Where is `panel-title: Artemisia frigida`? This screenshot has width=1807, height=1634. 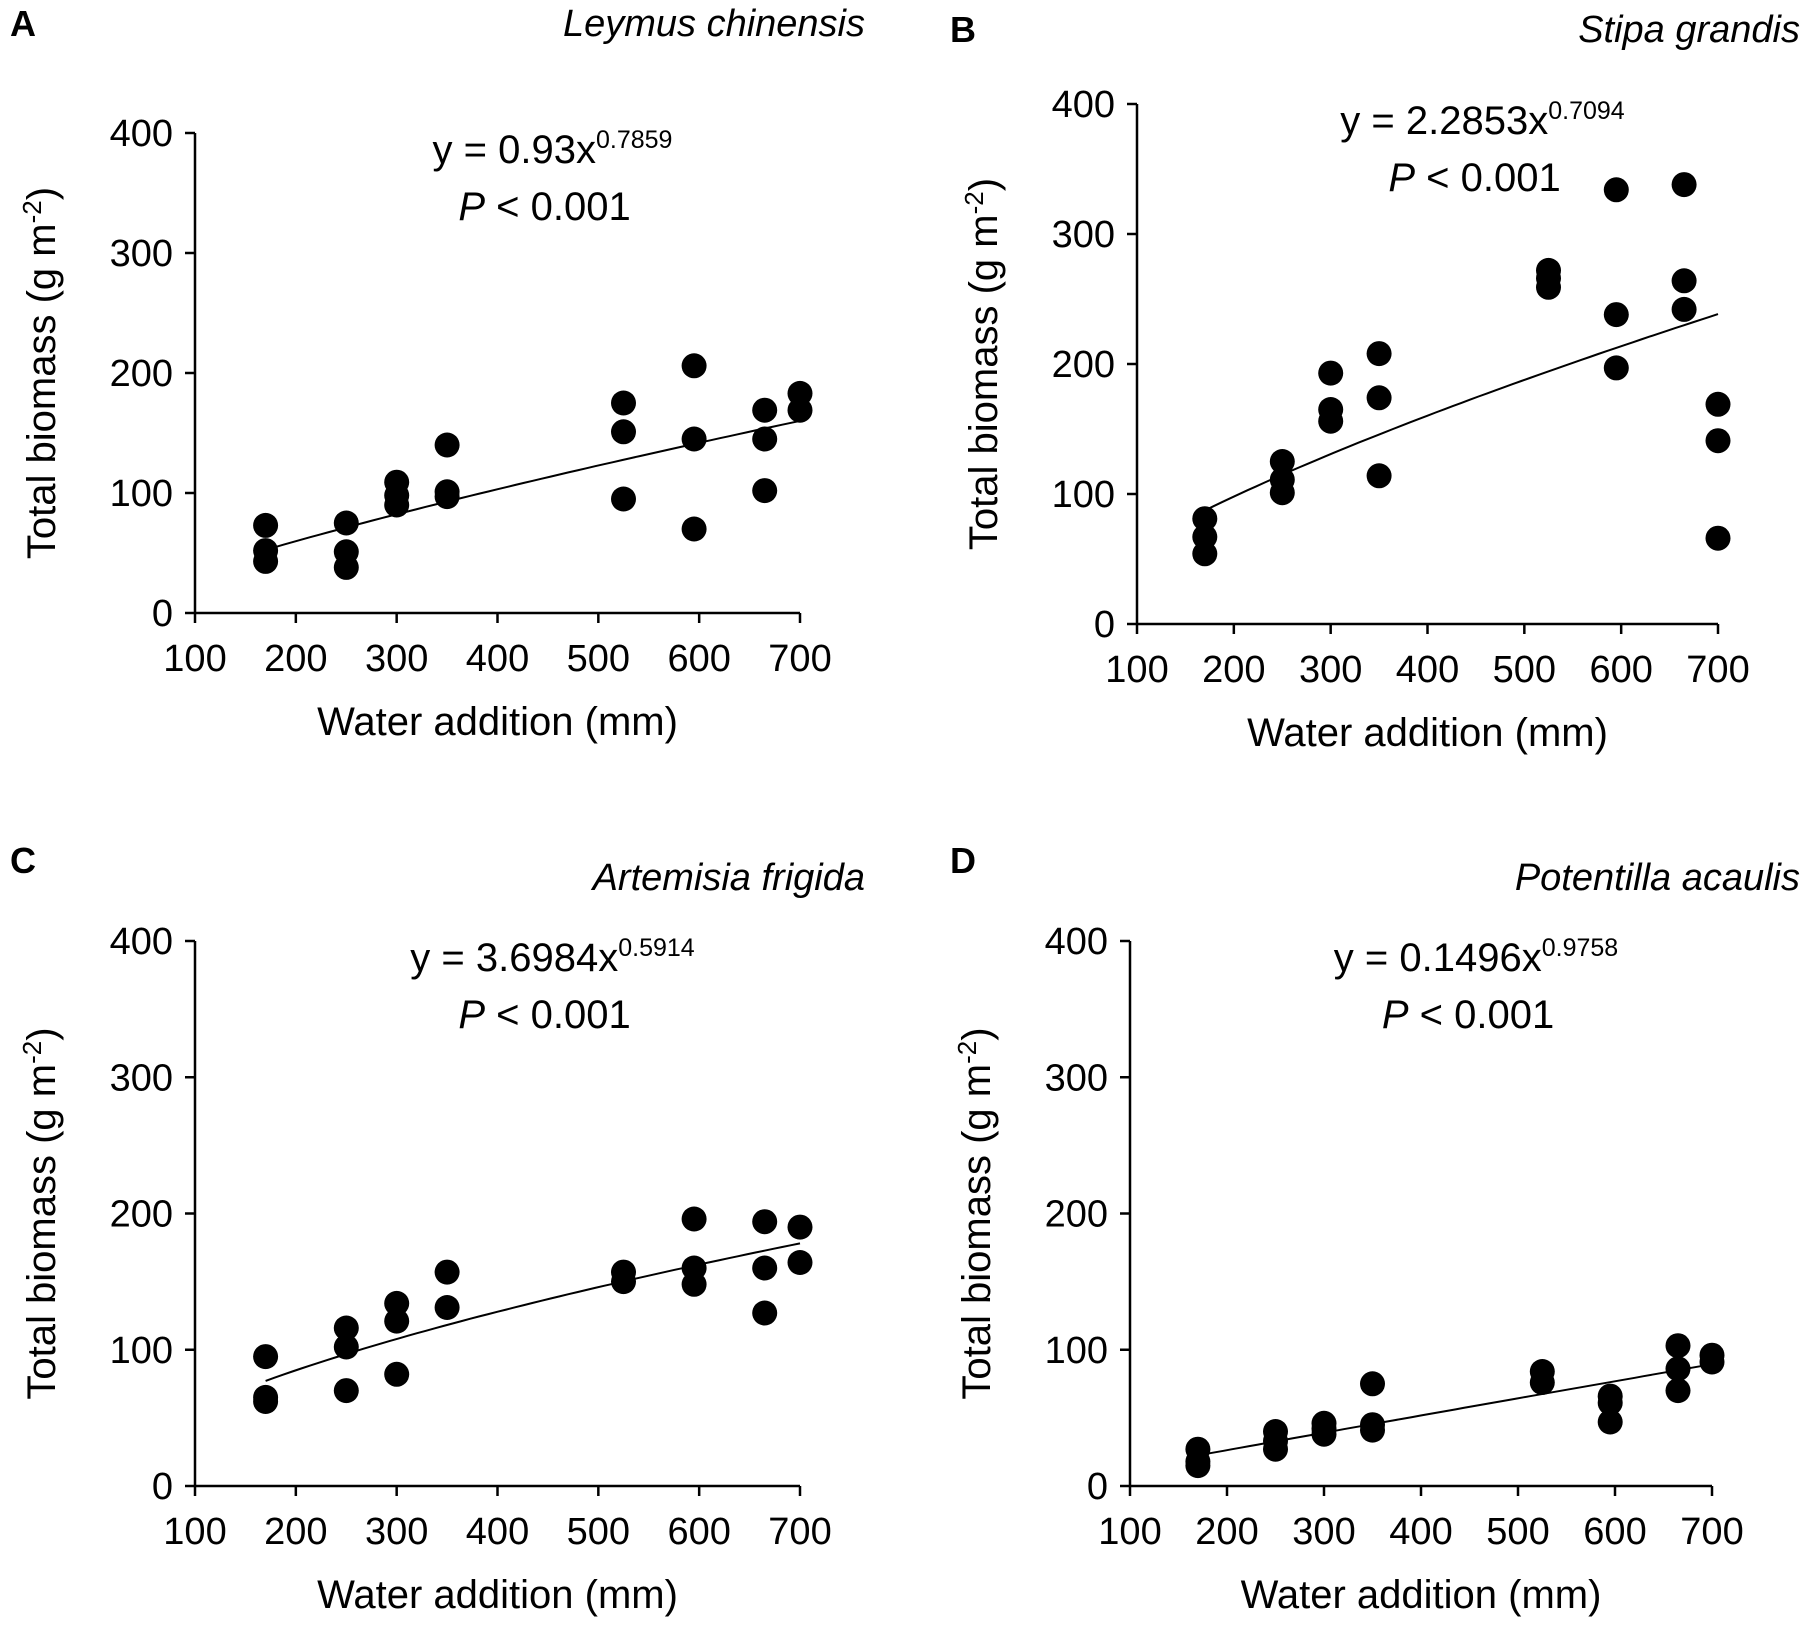 panel-title: Artemisia frigida is located at coordinates (728, 878).